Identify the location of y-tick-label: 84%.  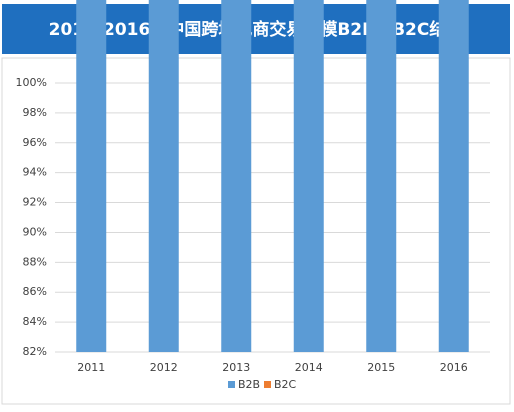
(35, 321).